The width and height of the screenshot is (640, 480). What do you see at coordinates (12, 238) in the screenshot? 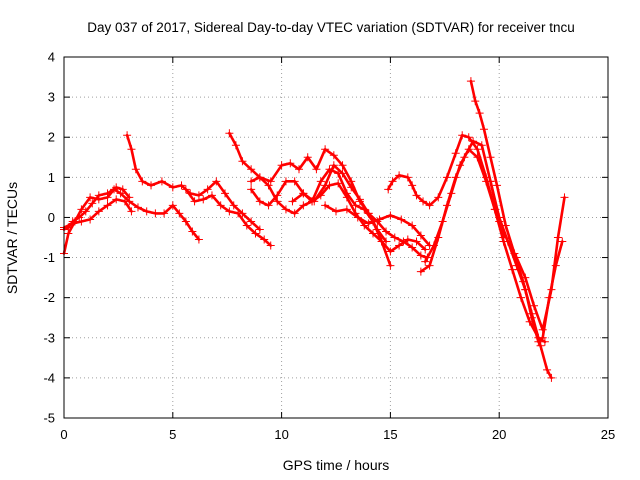
I see `y-axis-label: SDTVAR / TECUs` at bounding box center [12, 238].